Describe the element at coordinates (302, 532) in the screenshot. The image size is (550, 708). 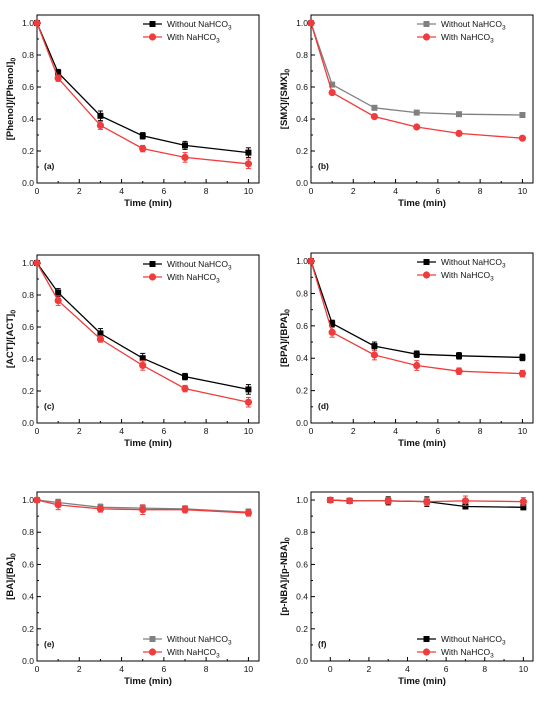
I see `y-tick-label: 0.8` at that location.